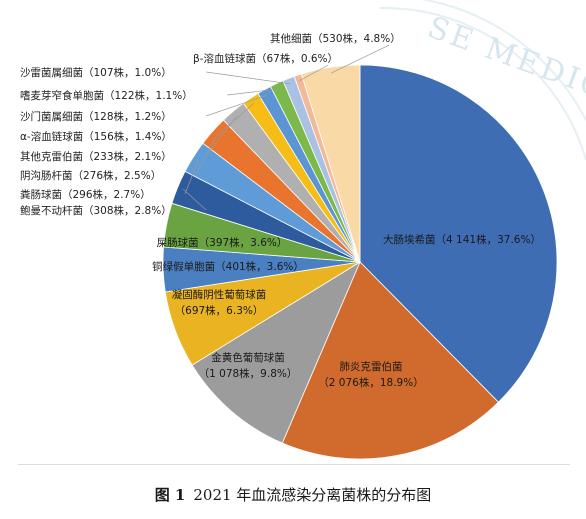 This screenshot has height=519, width=586. What do you see at coordinates (96, 136) in the screenshot?
I see `slice-label-10: α-溶血链球菌（156株，1.4%）` at bounding box center [96, 136].